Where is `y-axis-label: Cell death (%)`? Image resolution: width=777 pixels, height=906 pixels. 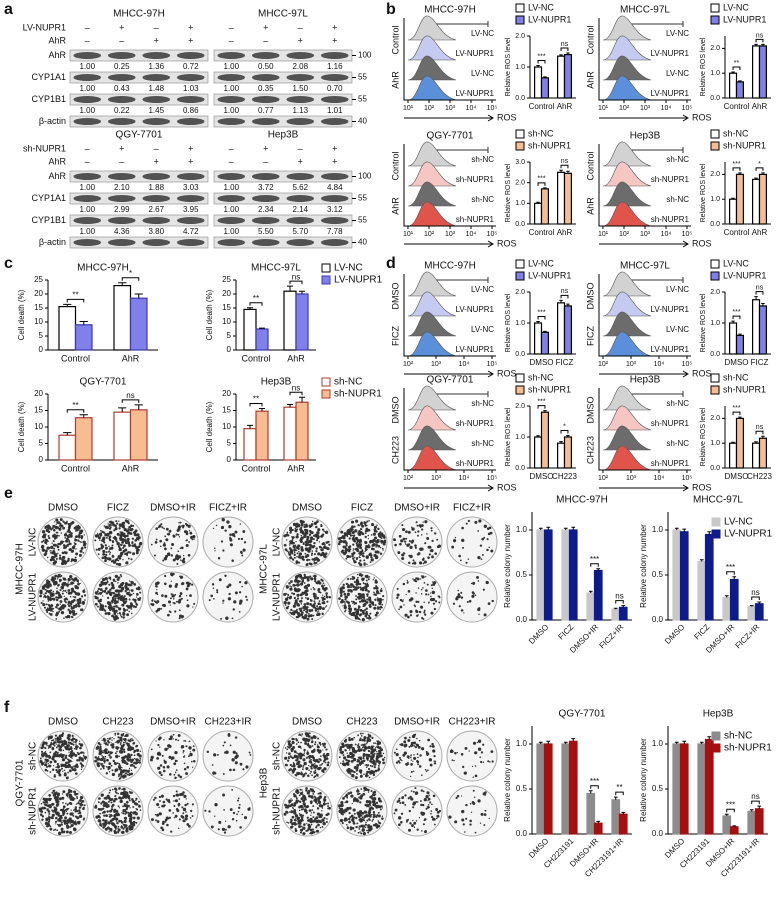 y-axis-label: Cell death (%) is located at coordinates (21, 314).